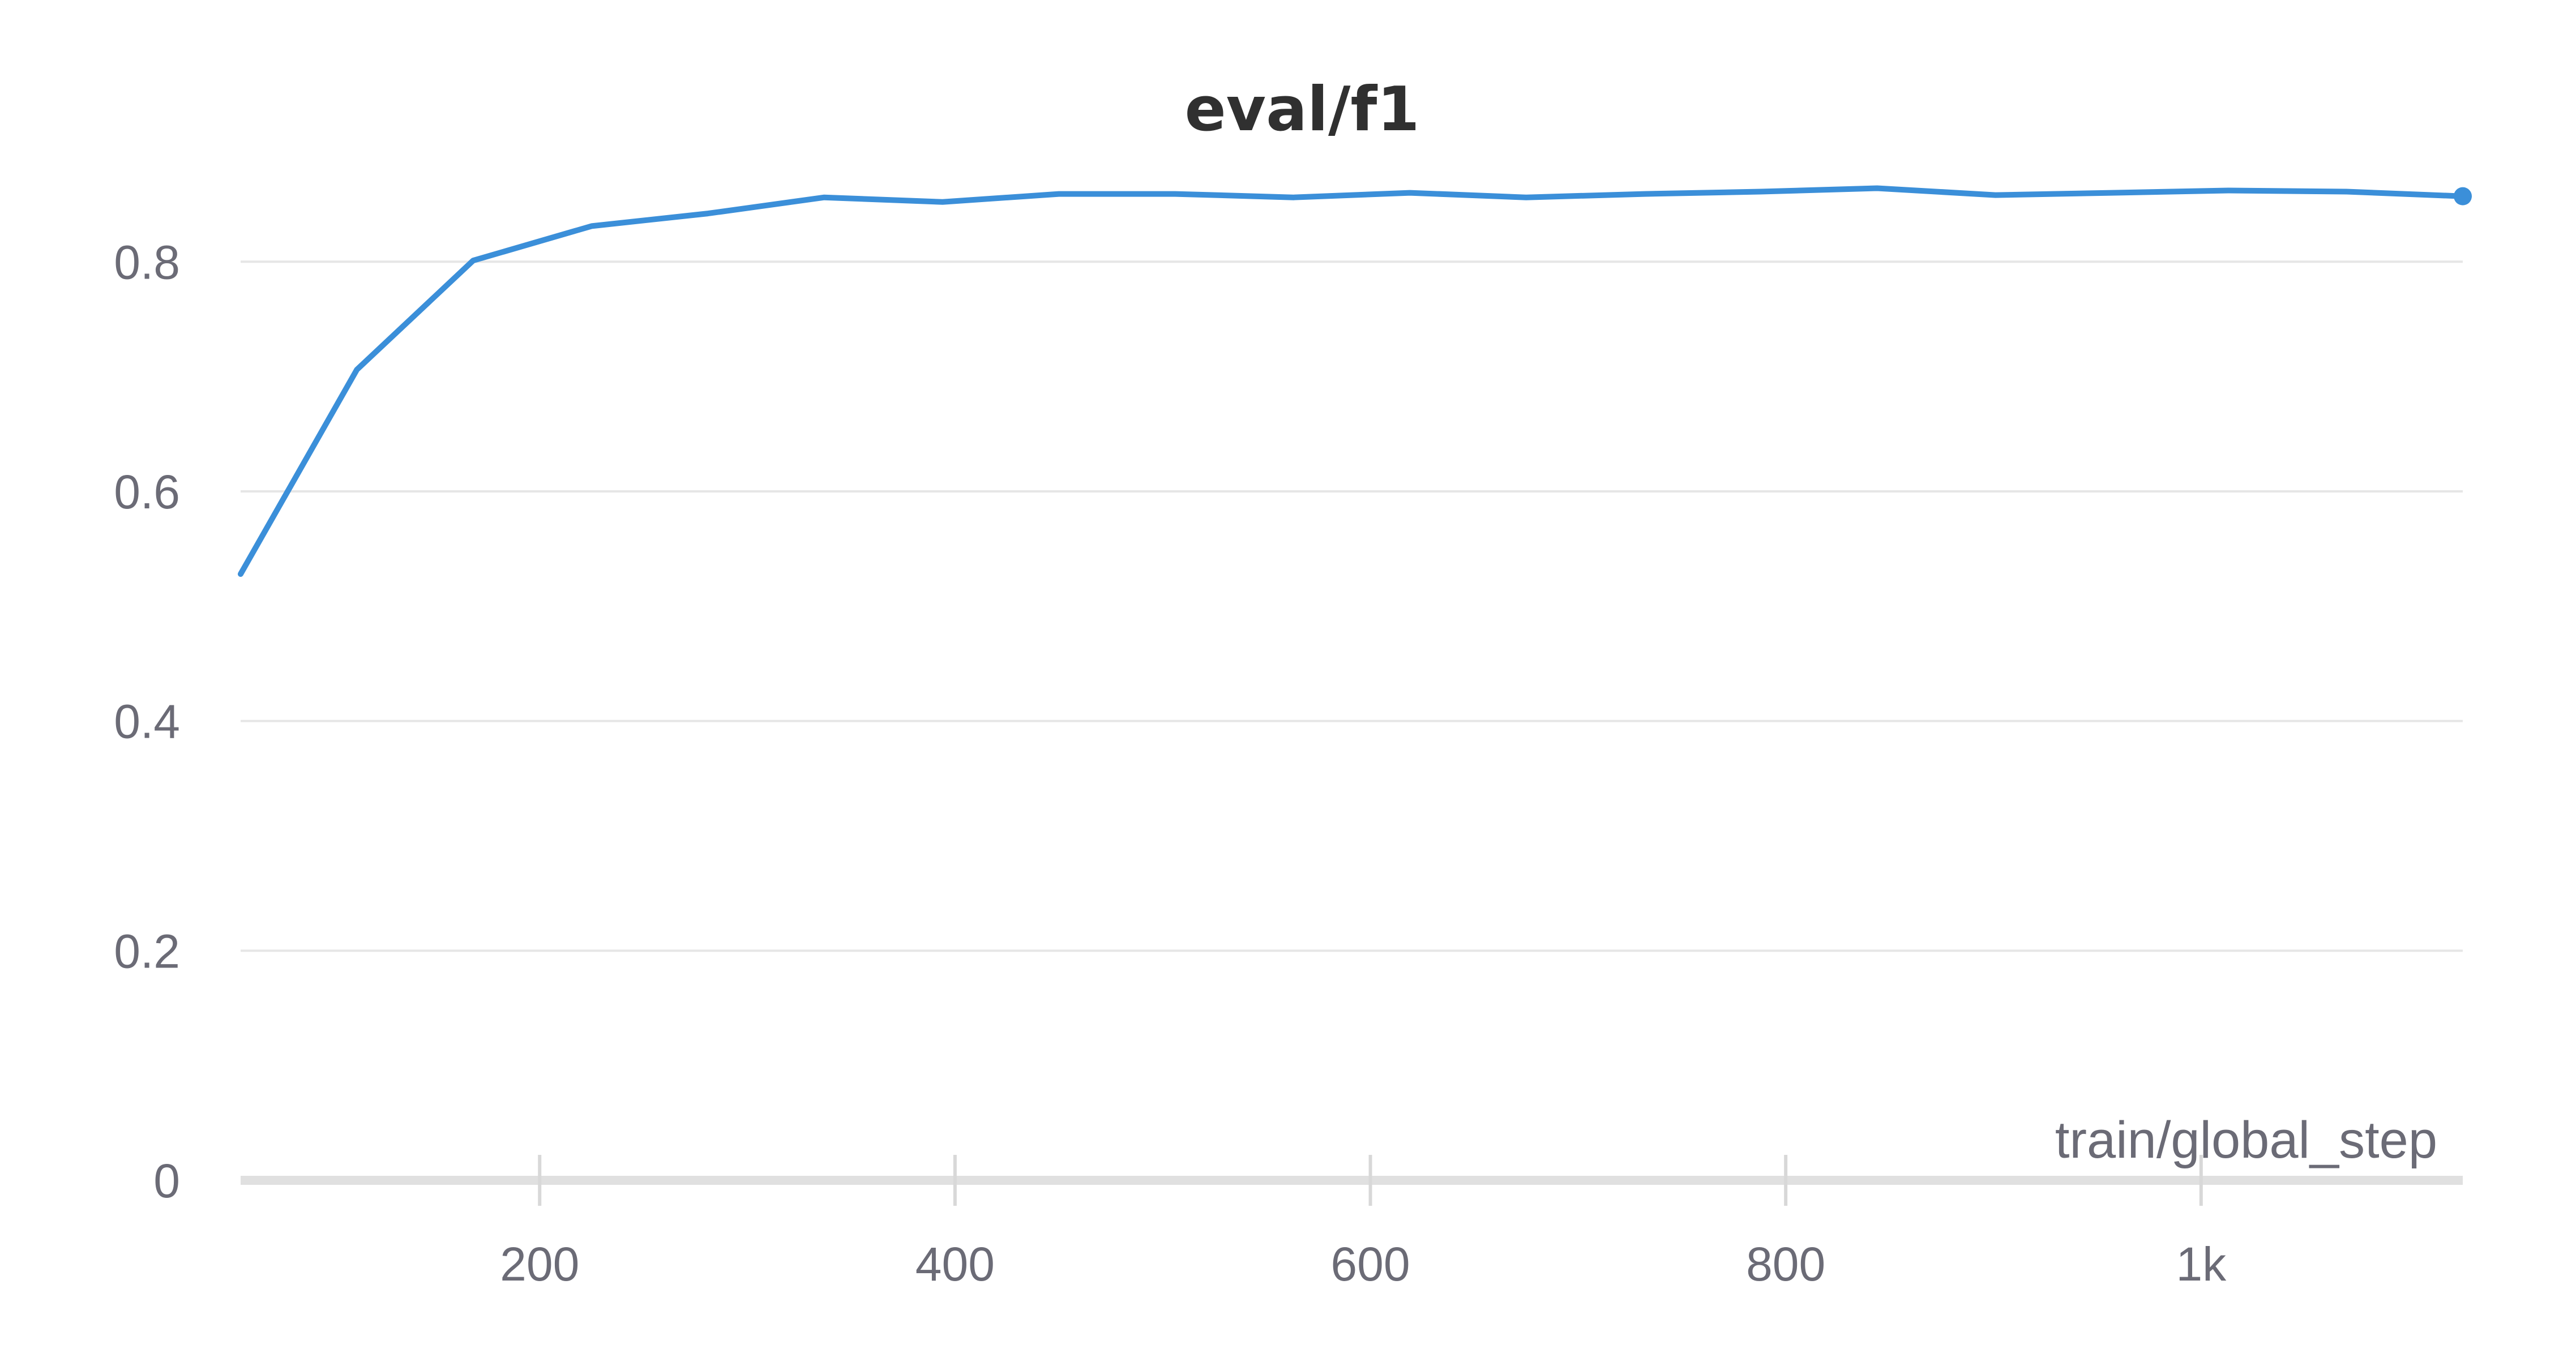 The image size is (2576, 1353). What do you see at coordinates (539, 1264) in the screenshot?
I see `x-tick-label: 200` at bounding box center [539, 1264].